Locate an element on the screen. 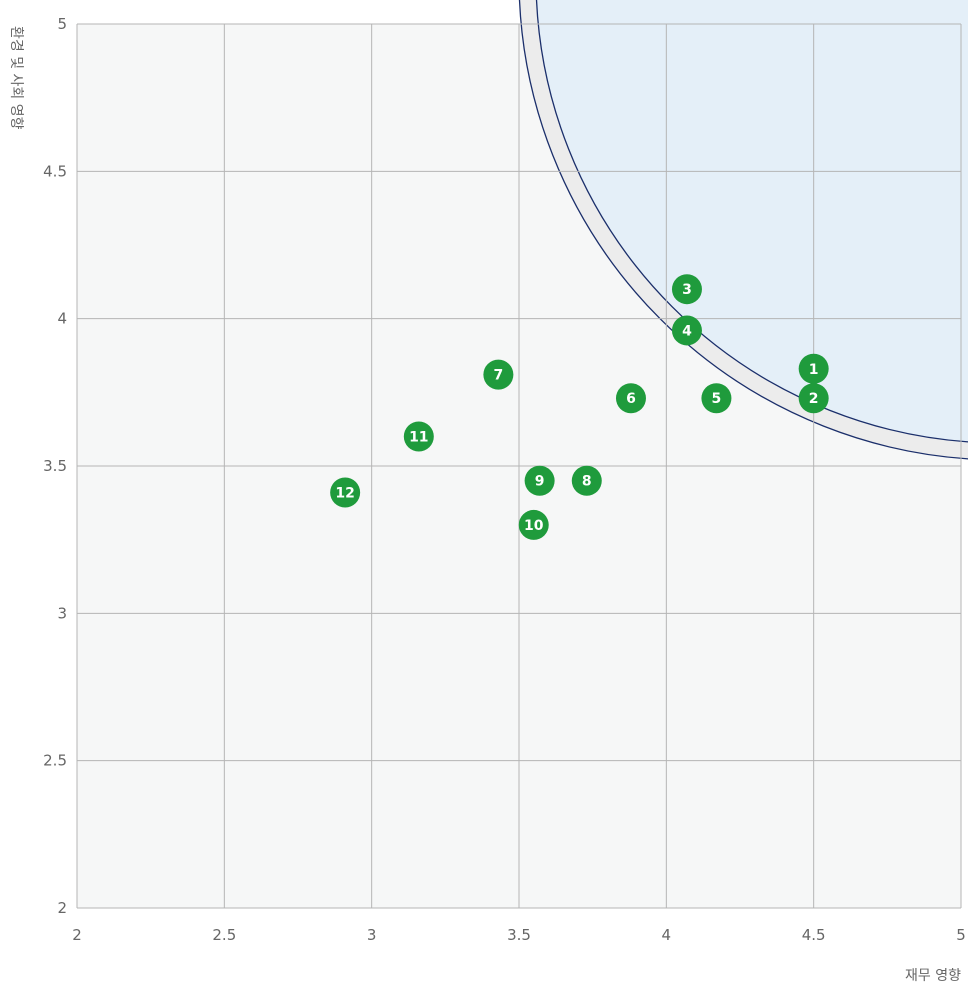  data-point-label: 9 is located at coordinates (540, 482).